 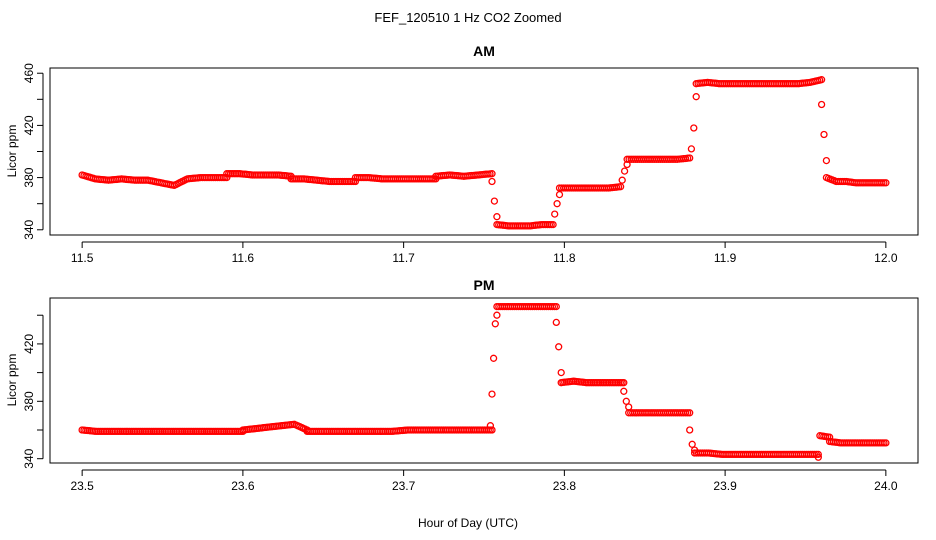 What do you see at coordinates (243, 486) in the screenshot?
I see `pm-x-tick-label: 23.6` at bounding box center [243, 486].